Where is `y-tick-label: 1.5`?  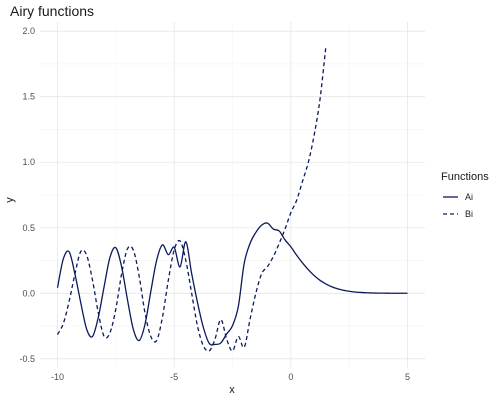
y-tick-label: 1.5 is located at coordinates (28, 97).